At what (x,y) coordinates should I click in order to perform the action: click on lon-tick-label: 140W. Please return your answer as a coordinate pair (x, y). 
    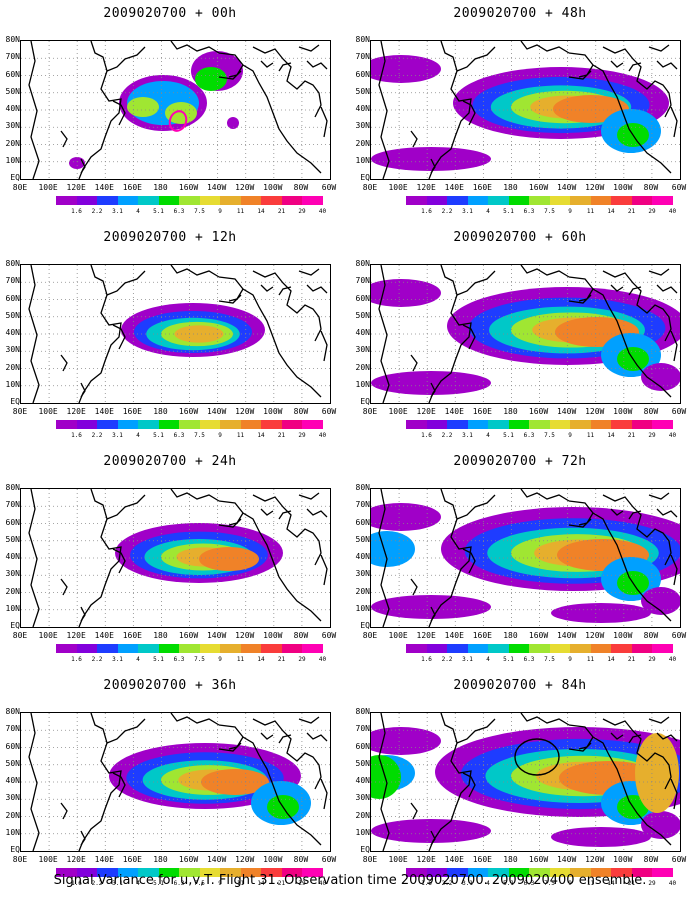
    Looking at the image, I should click on (566, 635).